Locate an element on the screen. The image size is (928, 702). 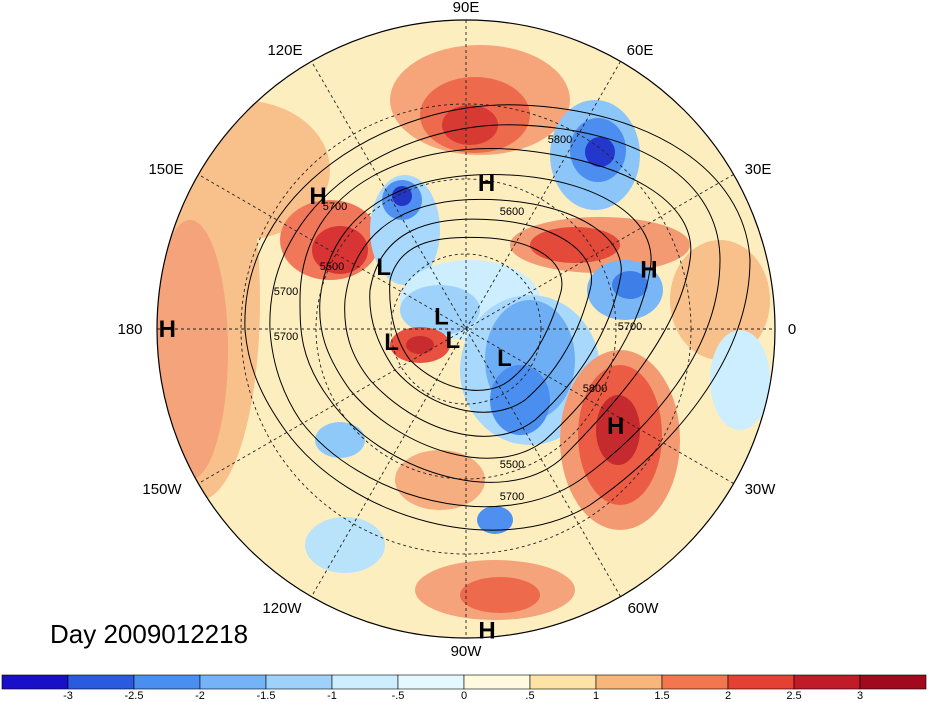
colorbar-tick-label: 0 is located at coordinates (464, 696).